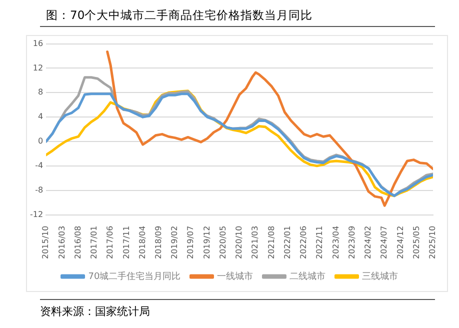  What do you see at coordinates (142, 242) in the screenshot?
I see `x-tick-label: 2018/04` at bounding box center [142, 242].